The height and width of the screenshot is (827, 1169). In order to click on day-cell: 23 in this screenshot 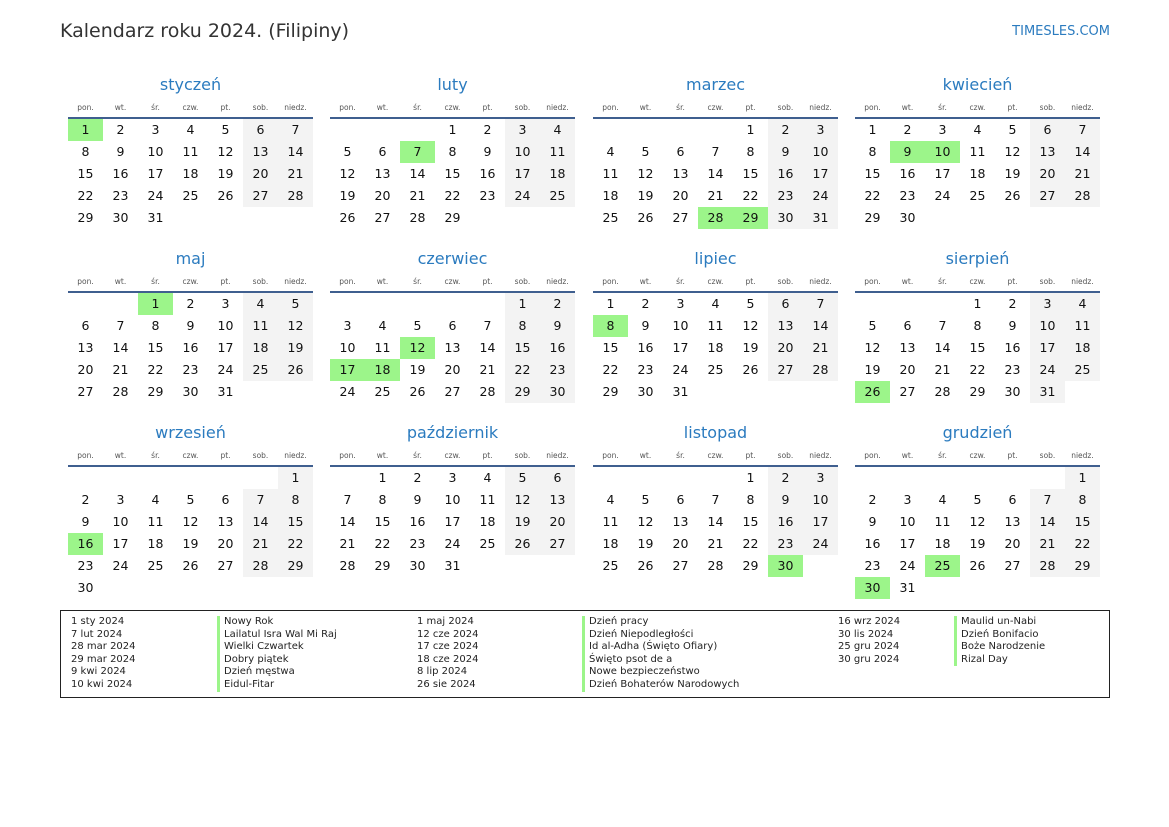, I will do `click(645, 369)`.